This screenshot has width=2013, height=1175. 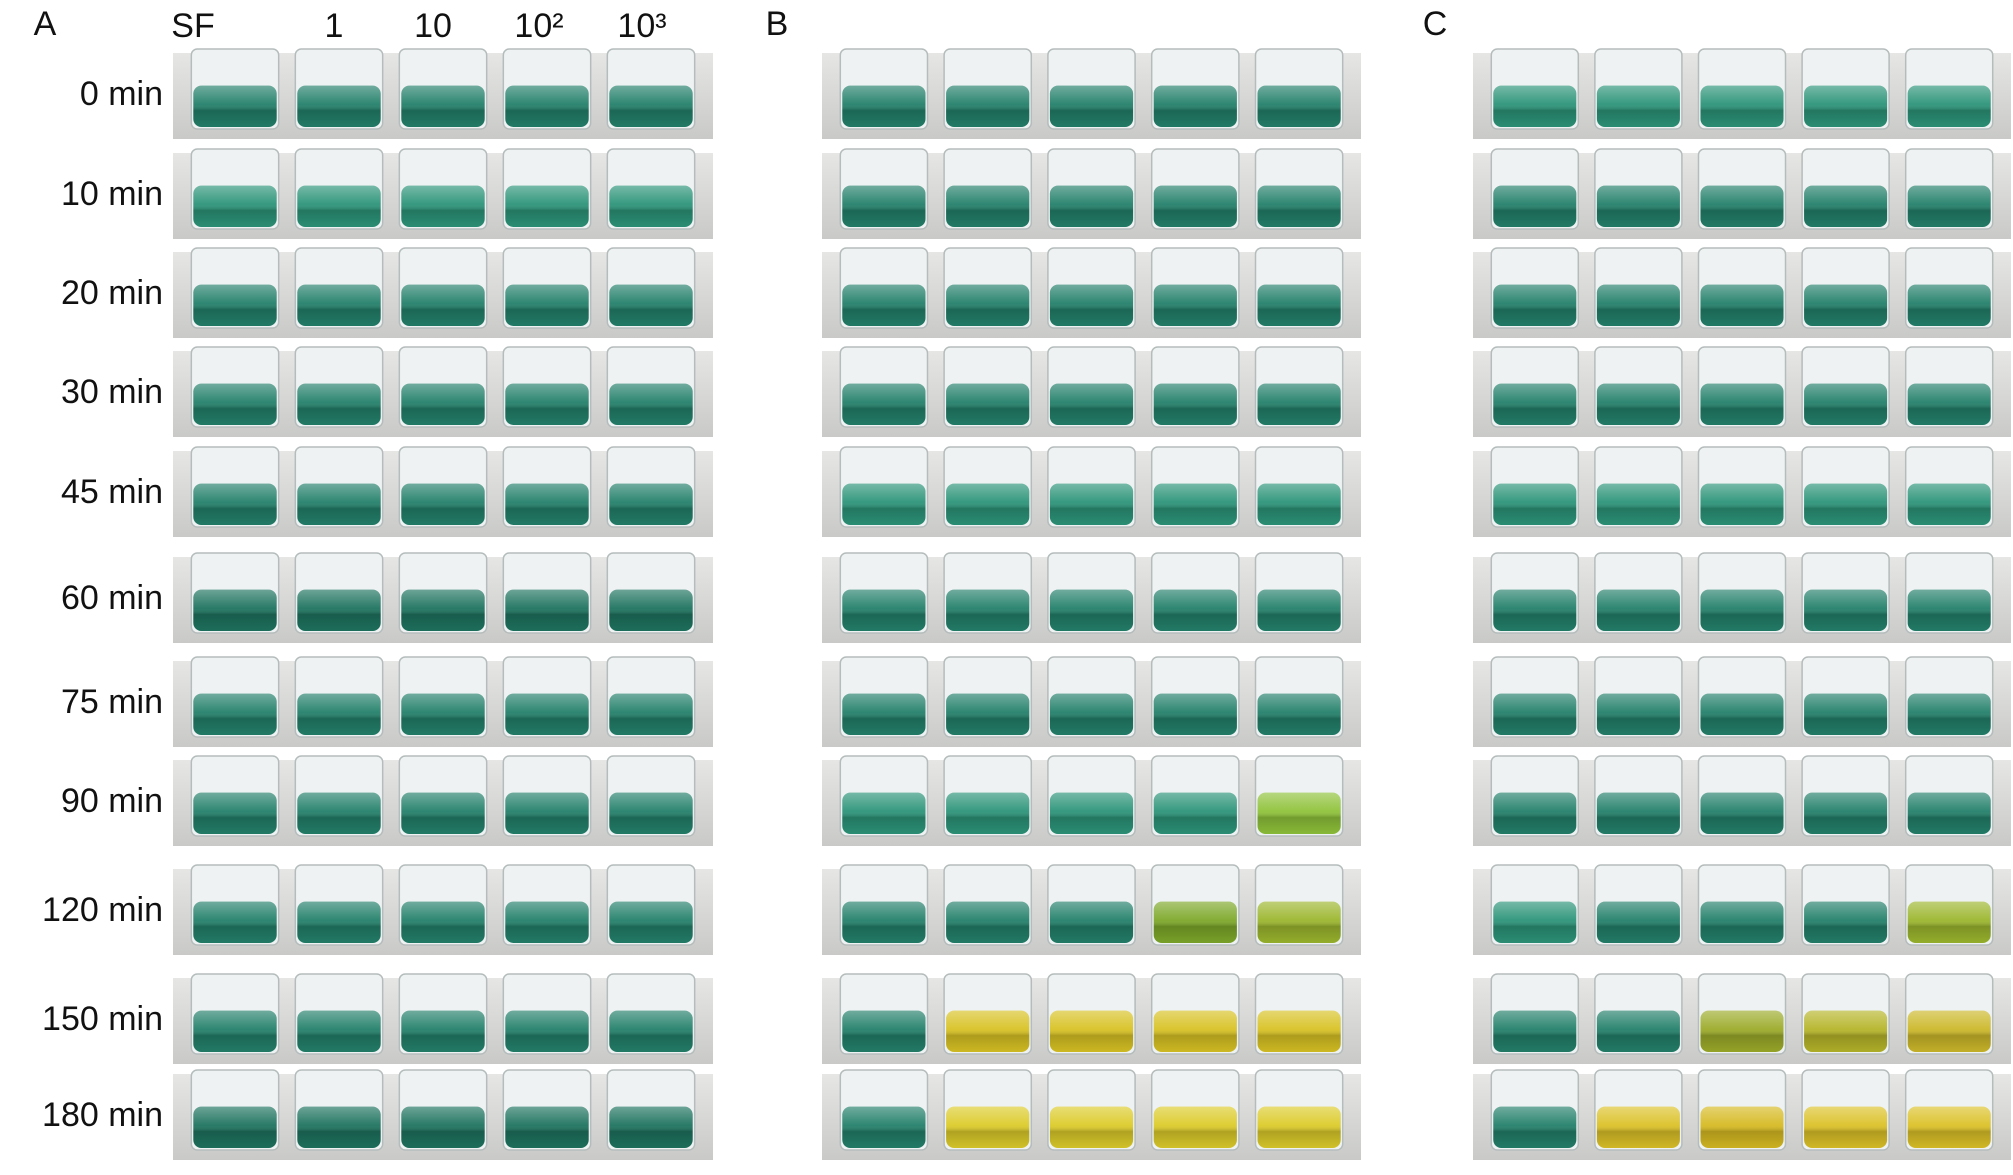 I want to click on row-label: 90 min, so click(x=112, y=801).